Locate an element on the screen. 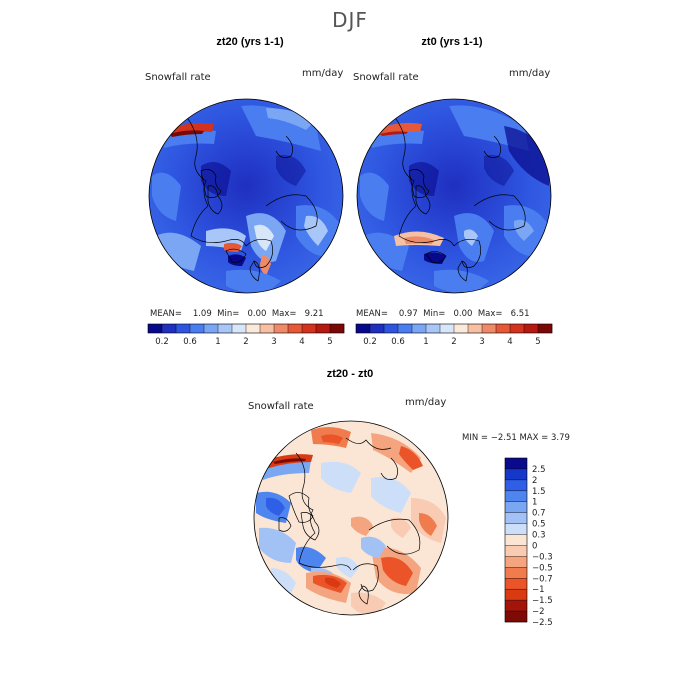 The width and height of the screenshot is (700, 700). diff-colorbar-label: −0.3 is located at coordinates (542, 557).